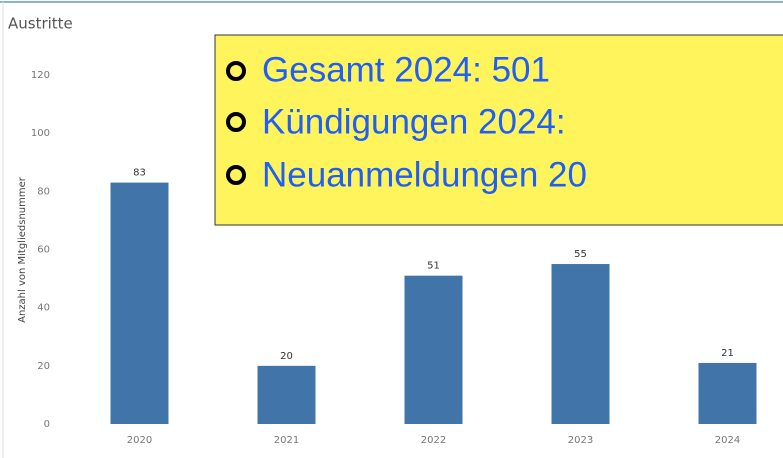 The height and width of the screenshot is (458, 783). Describe the element at coordinates (43, 308) in the screenshot. I see `y-tick-label: 40` at that location.